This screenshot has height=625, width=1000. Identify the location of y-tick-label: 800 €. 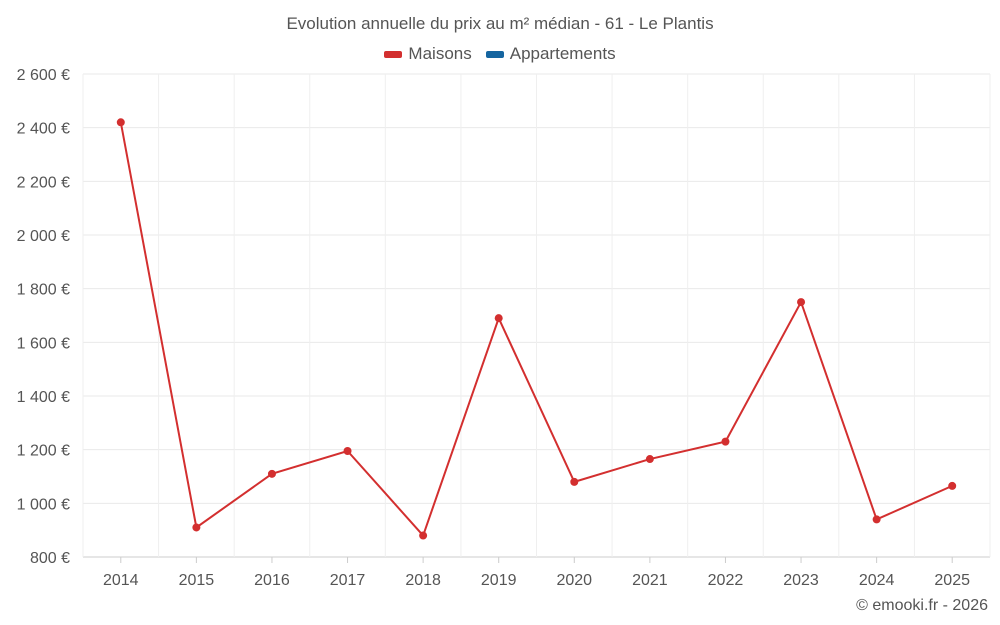
(50, 558).